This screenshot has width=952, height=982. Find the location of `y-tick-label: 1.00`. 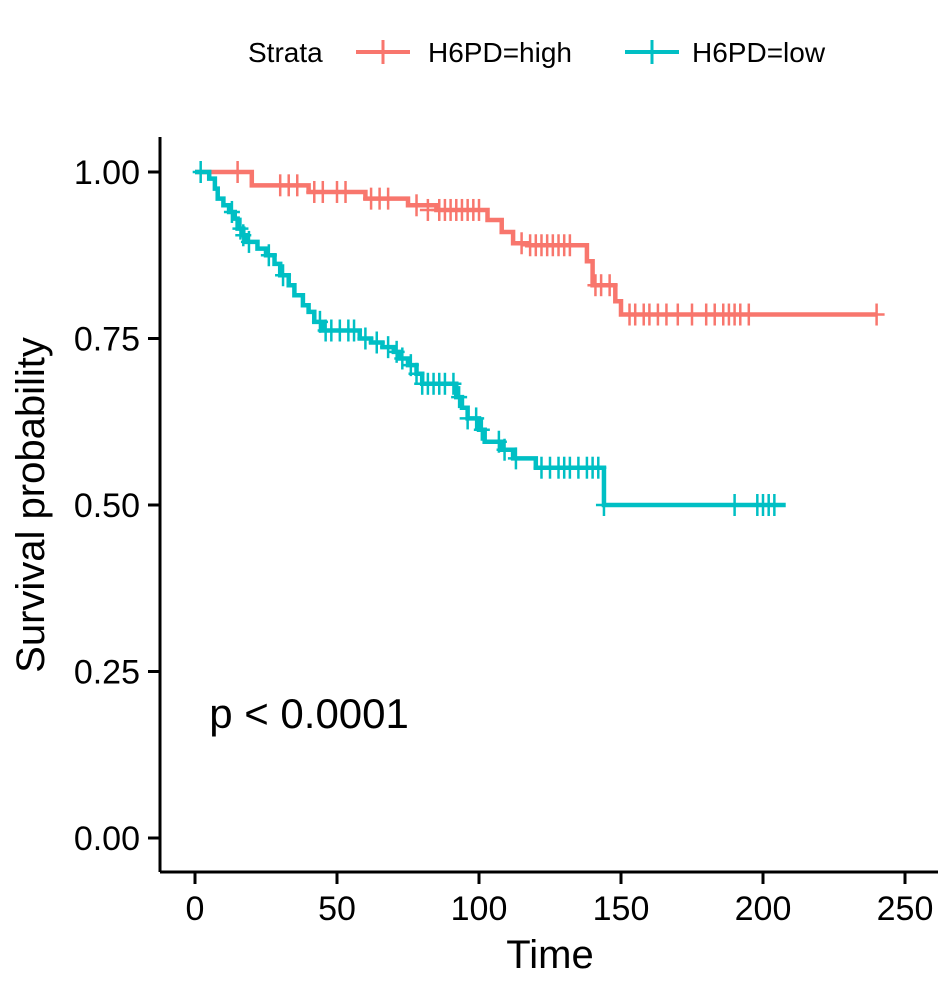

y-tick-label: 1.00 is located at coordinates (107, 173).